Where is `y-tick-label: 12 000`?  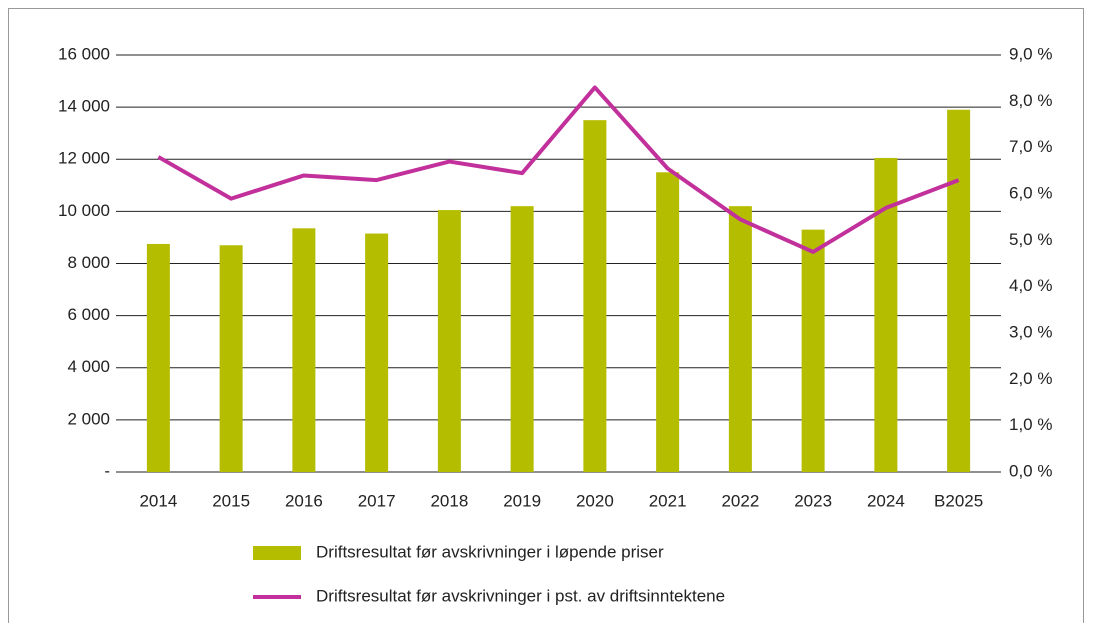
y-tick-label: 12 000 is located at coordinates (84, 158).